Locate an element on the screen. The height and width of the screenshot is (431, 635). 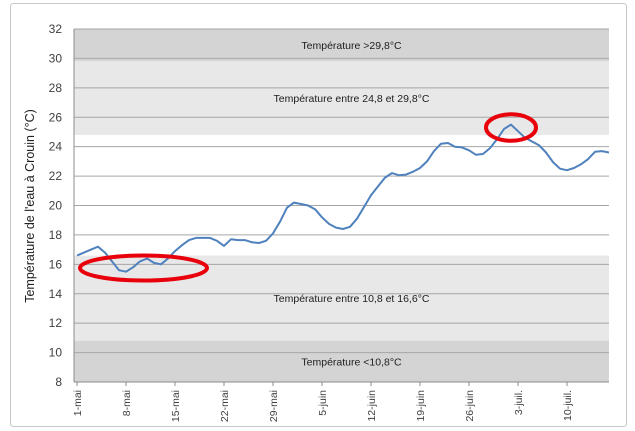
y-tick-label: 8 is located at coordinates (58, 382).